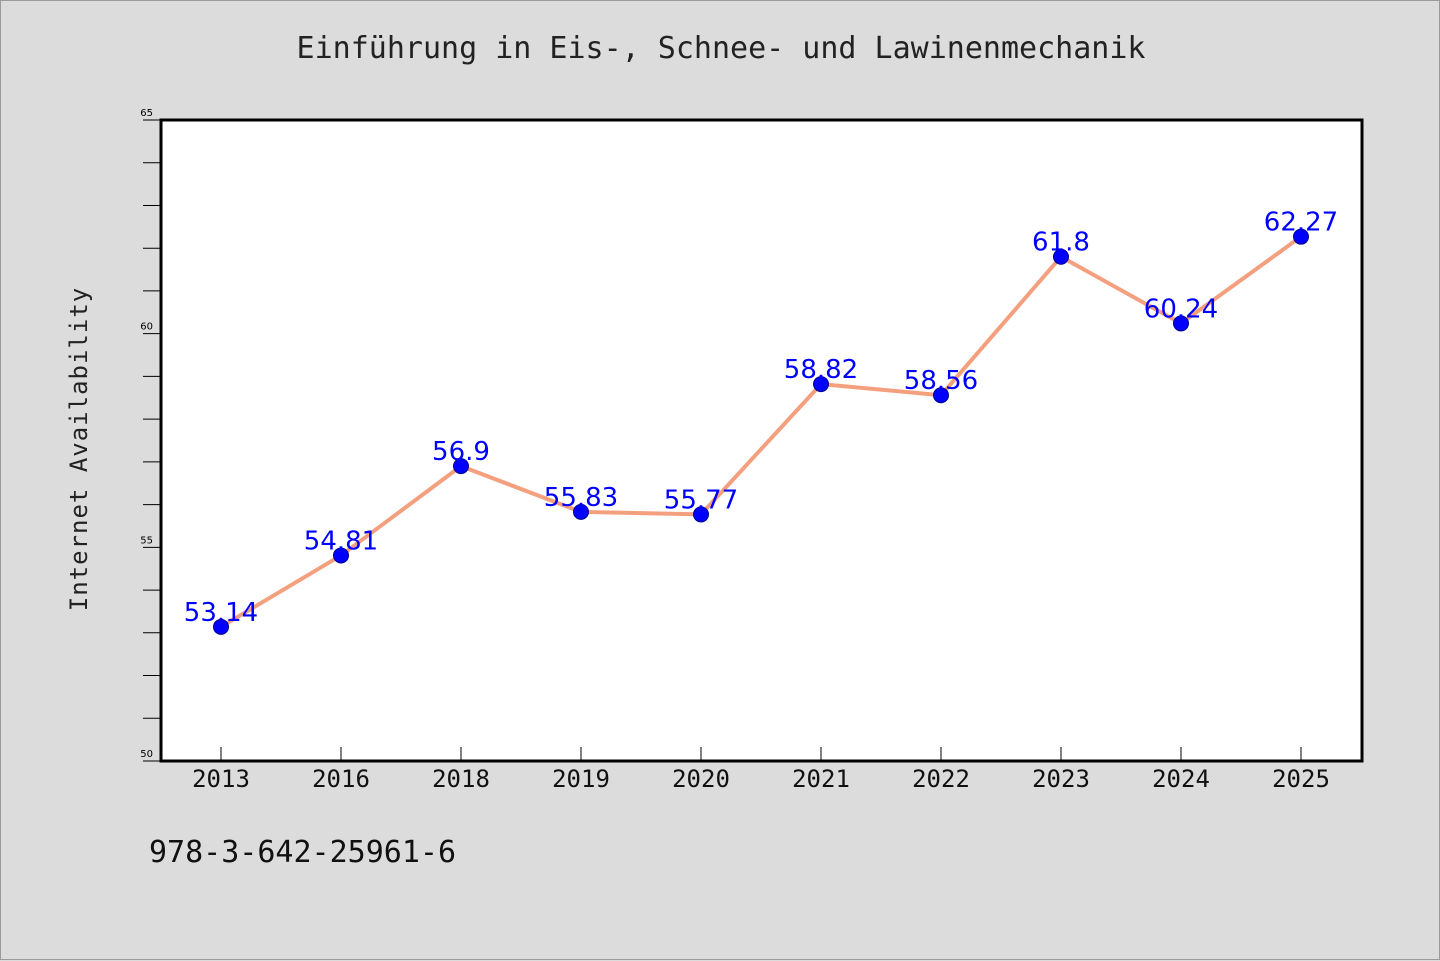  Describe the element at coordinates (701, 500) in the screenshot. I see `data-label: 55.77` at that location.